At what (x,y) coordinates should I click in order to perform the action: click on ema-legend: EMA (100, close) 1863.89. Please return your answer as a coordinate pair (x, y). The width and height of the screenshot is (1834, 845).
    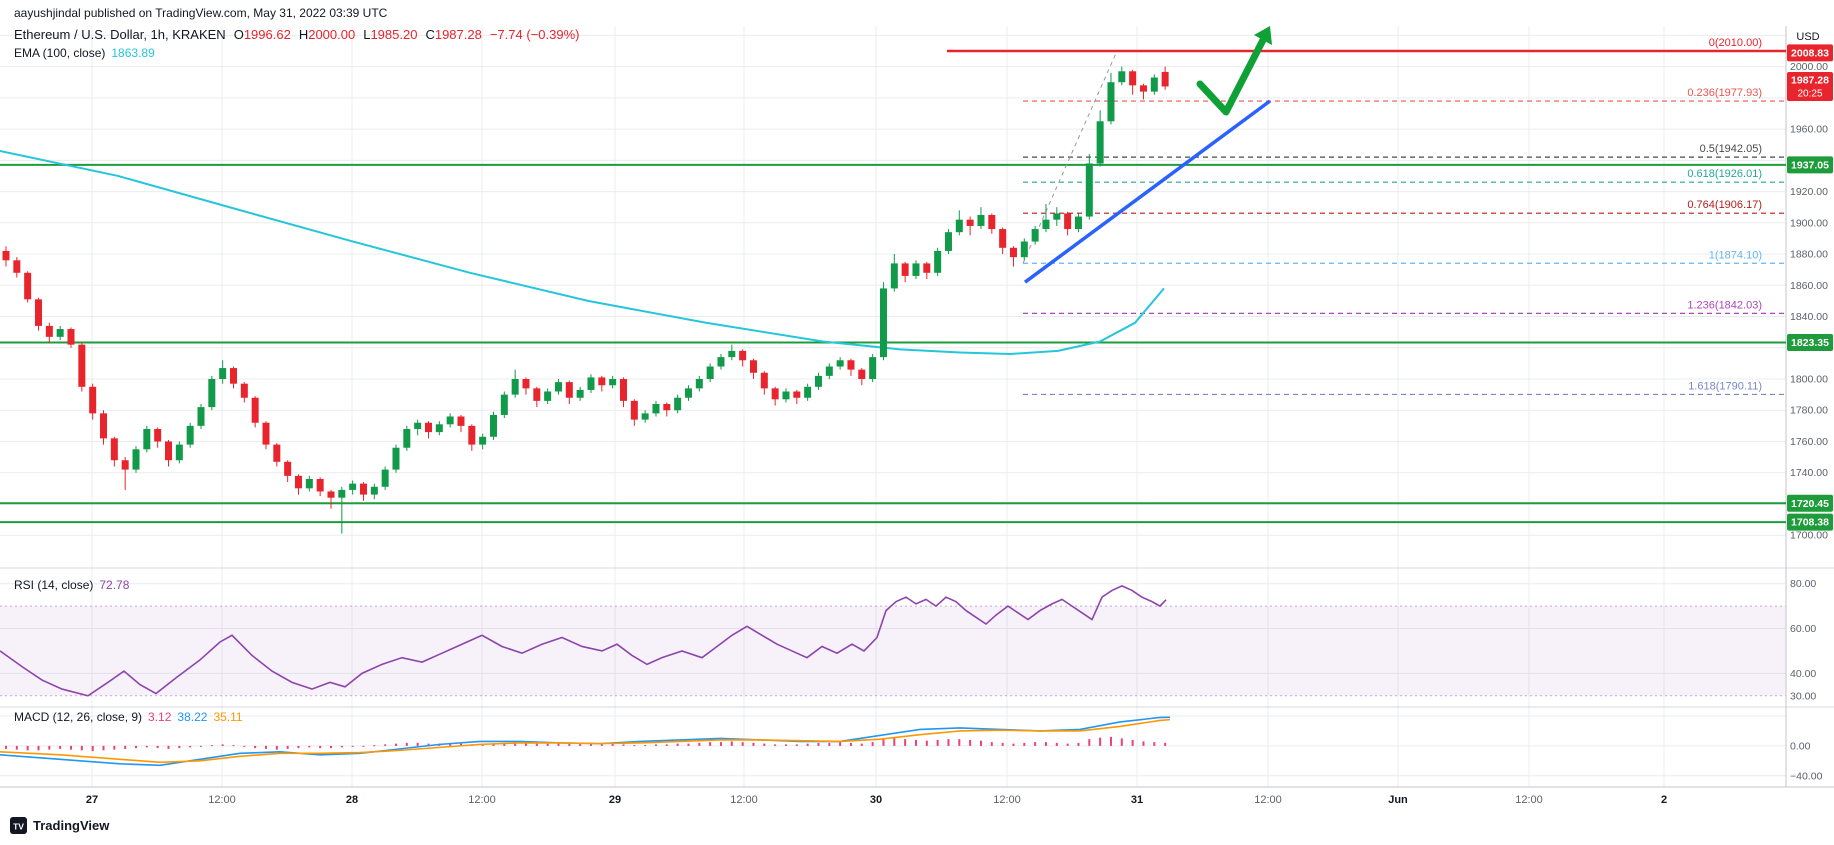
    Looking at the image, I should click on (84, 53).